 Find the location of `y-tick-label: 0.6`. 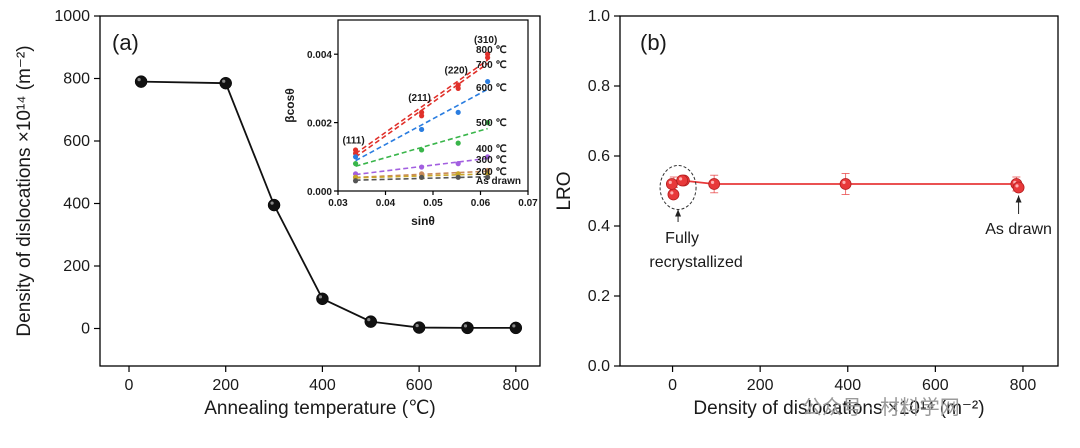

y-tick-label: 0.6 is located at coordinates (599, 156).